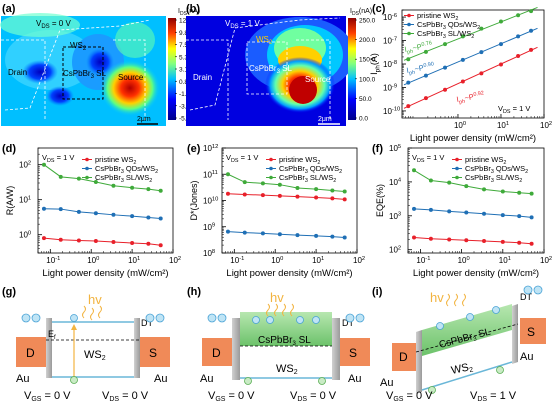 This screenshot has height=404, width=553. Describe the element at coordinates (95, 355) in the screenshot. I see `ws2-label: WS2` at that location.